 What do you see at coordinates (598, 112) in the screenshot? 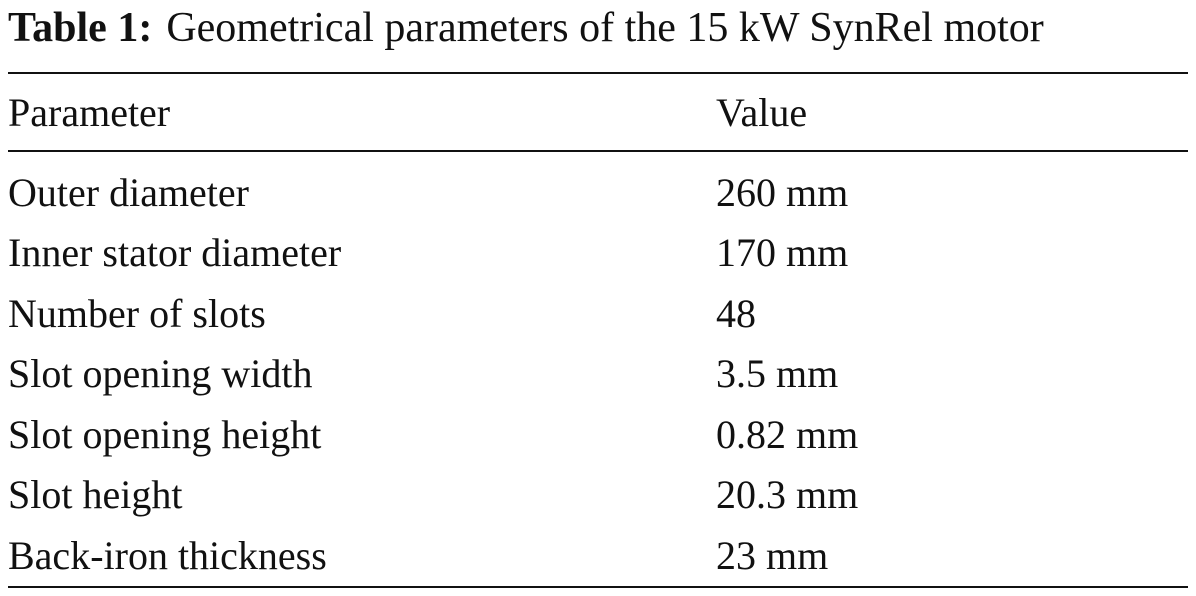
I see `header-row: Parameter Value` at bounding box center [598, 112].